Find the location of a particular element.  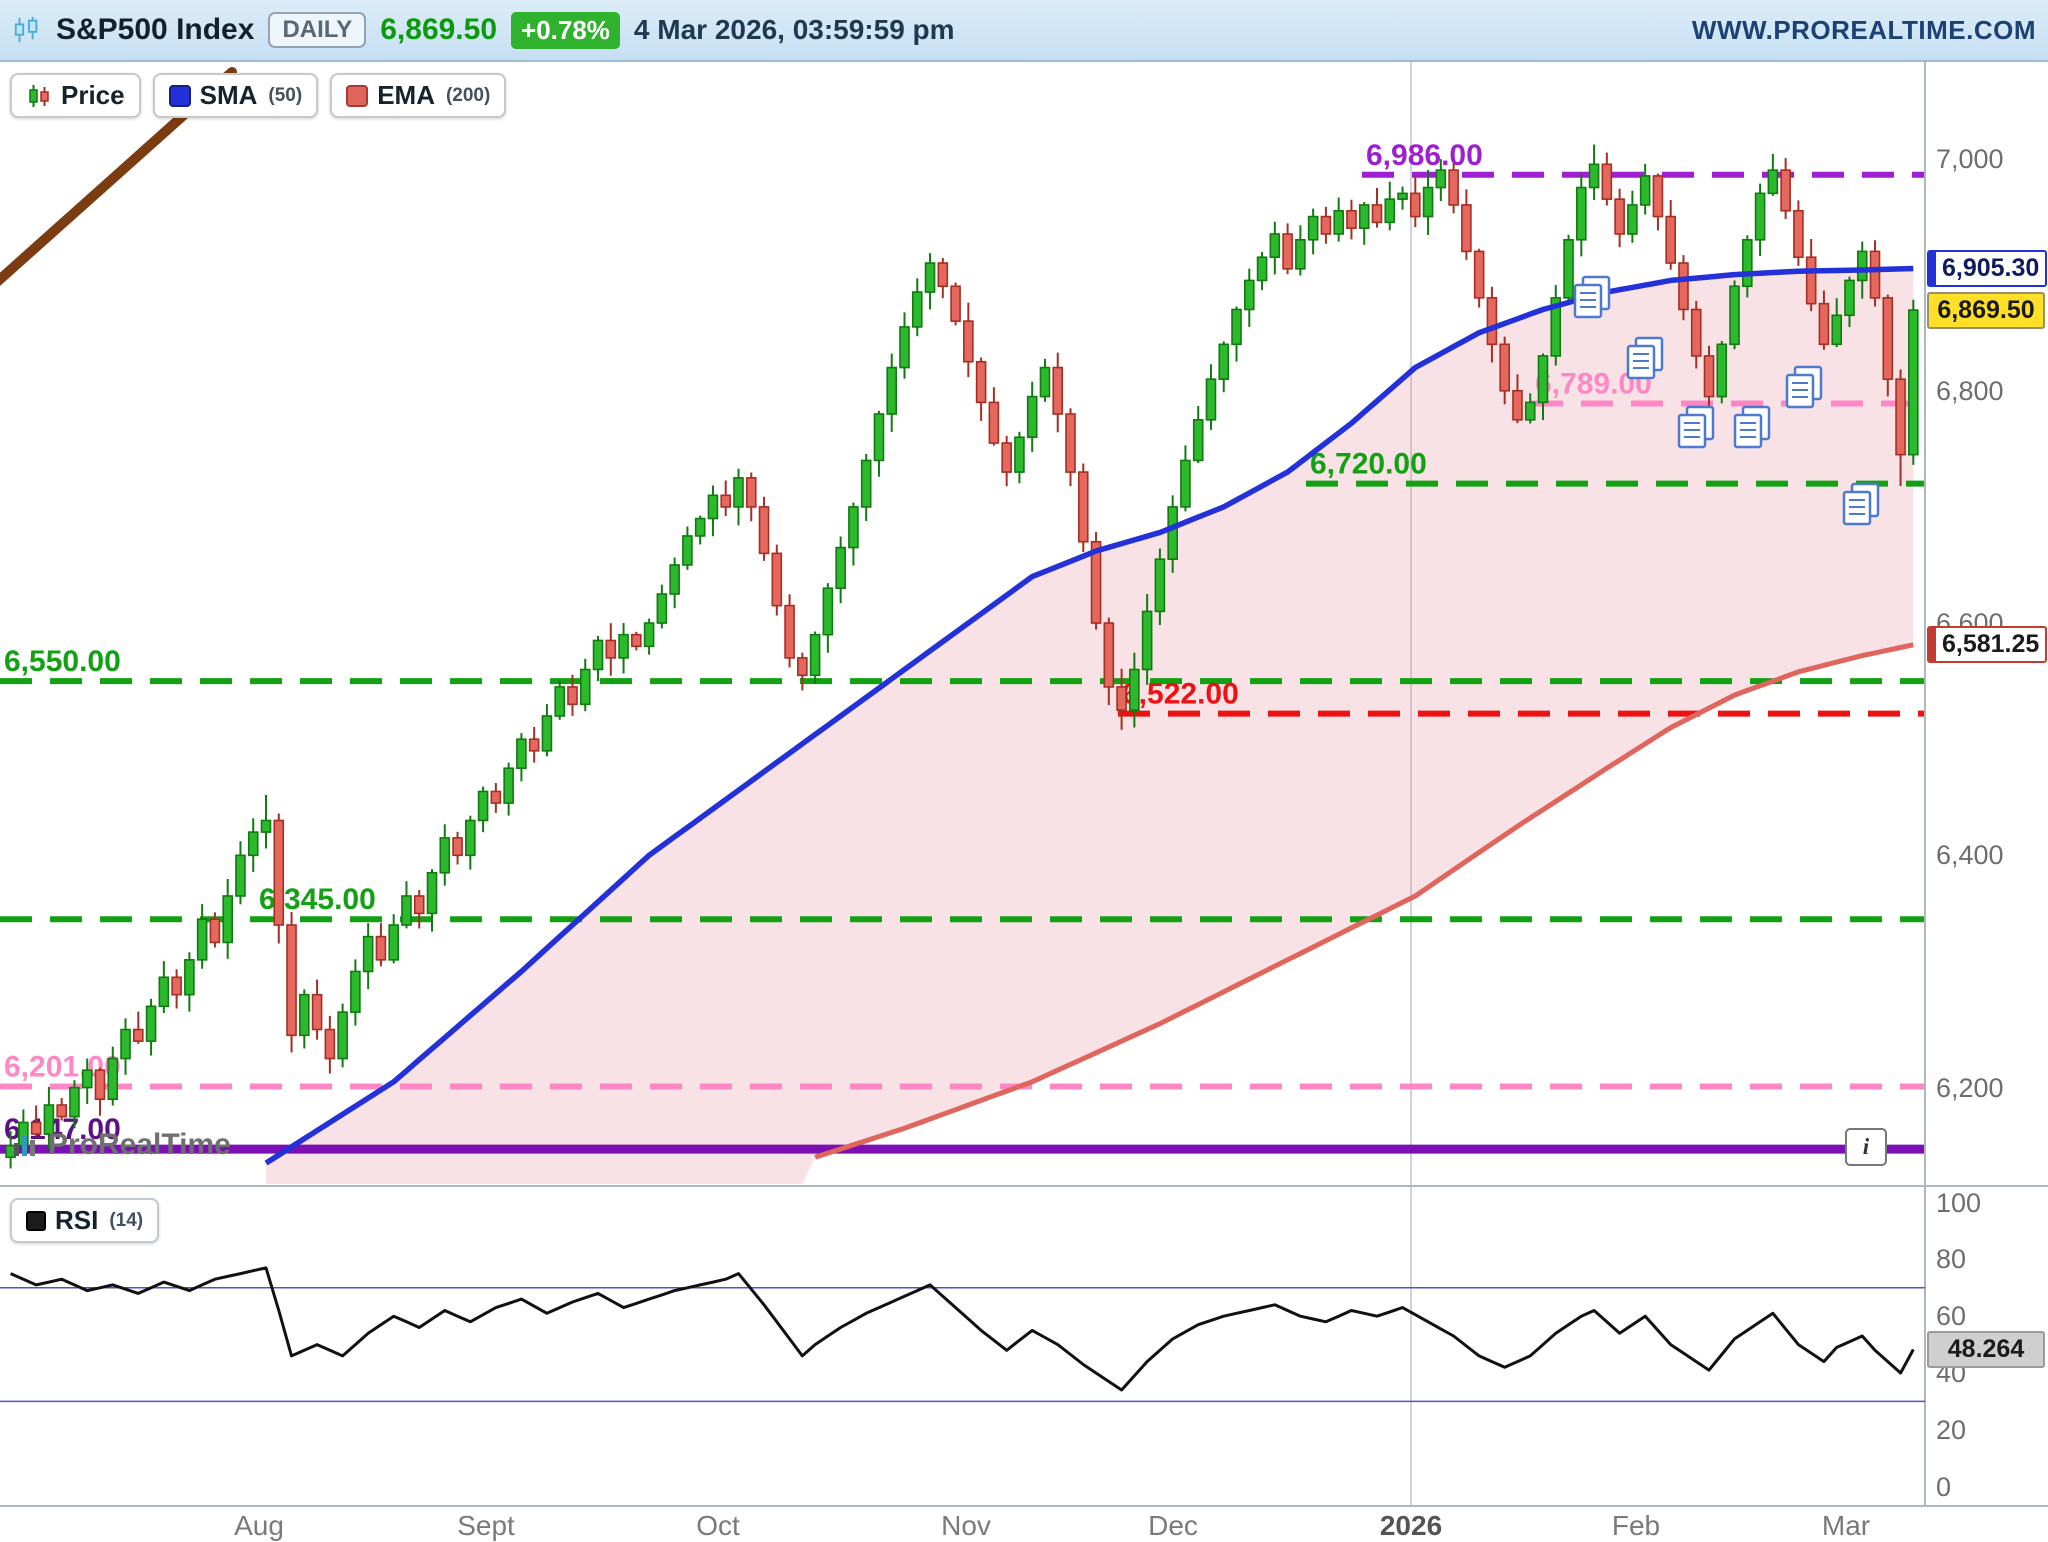

info-button: i is located at coordinates (1866, 1147).